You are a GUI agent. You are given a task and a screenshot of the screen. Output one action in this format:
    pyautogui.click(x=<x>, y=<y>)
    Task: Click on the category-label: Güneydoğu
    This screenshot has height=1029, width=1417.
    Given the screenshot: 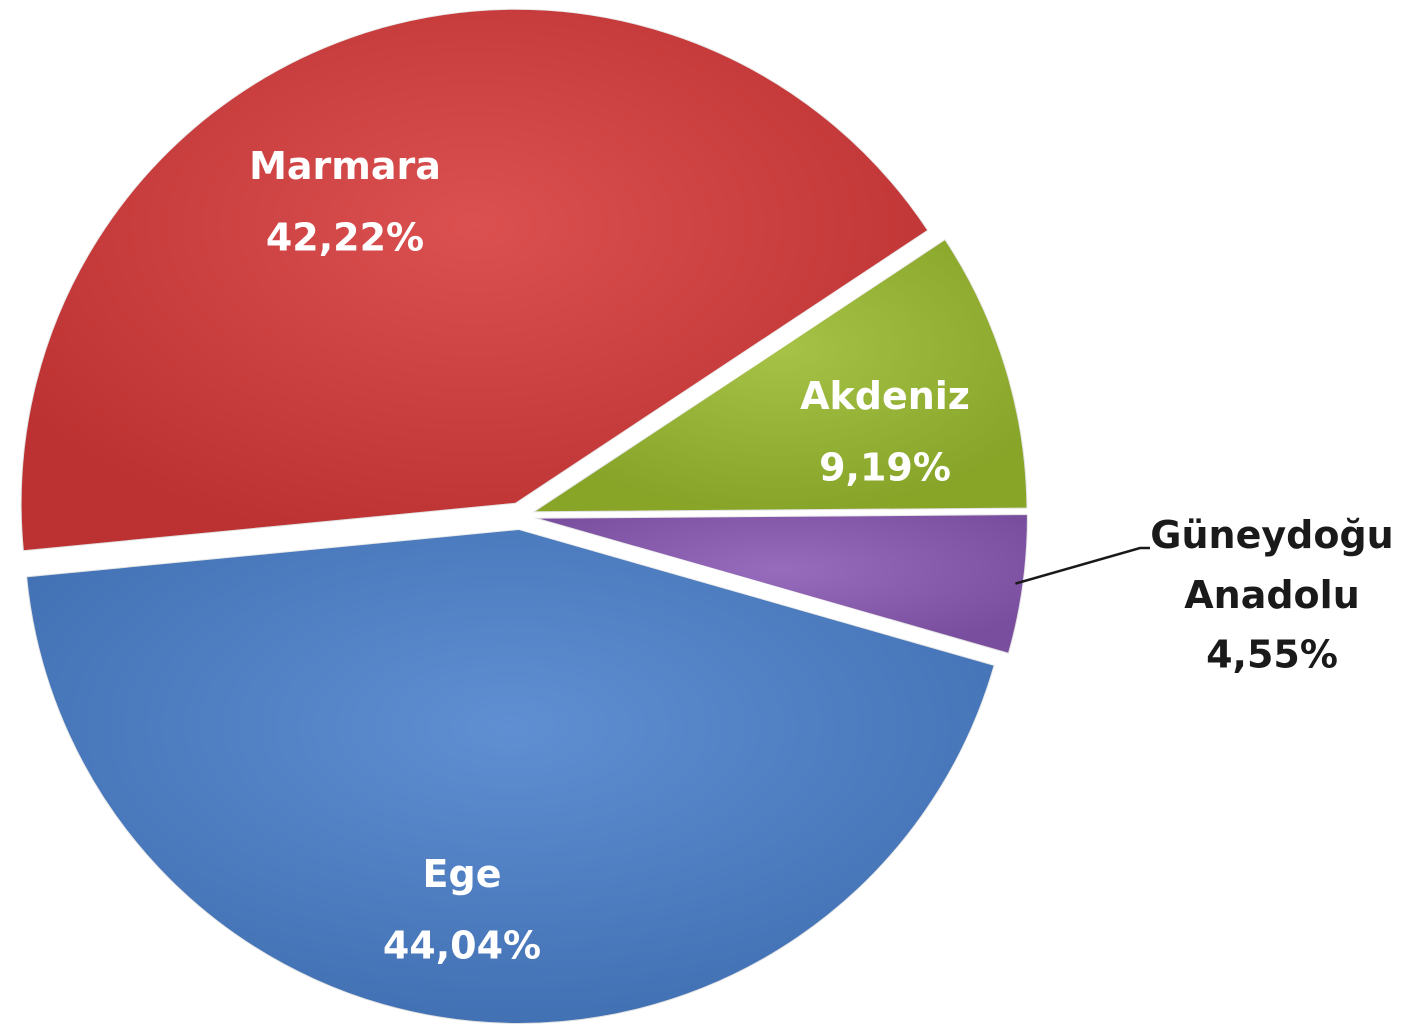 What is the action you would take?
    pyautogui.click(x=1271, y=535)
    